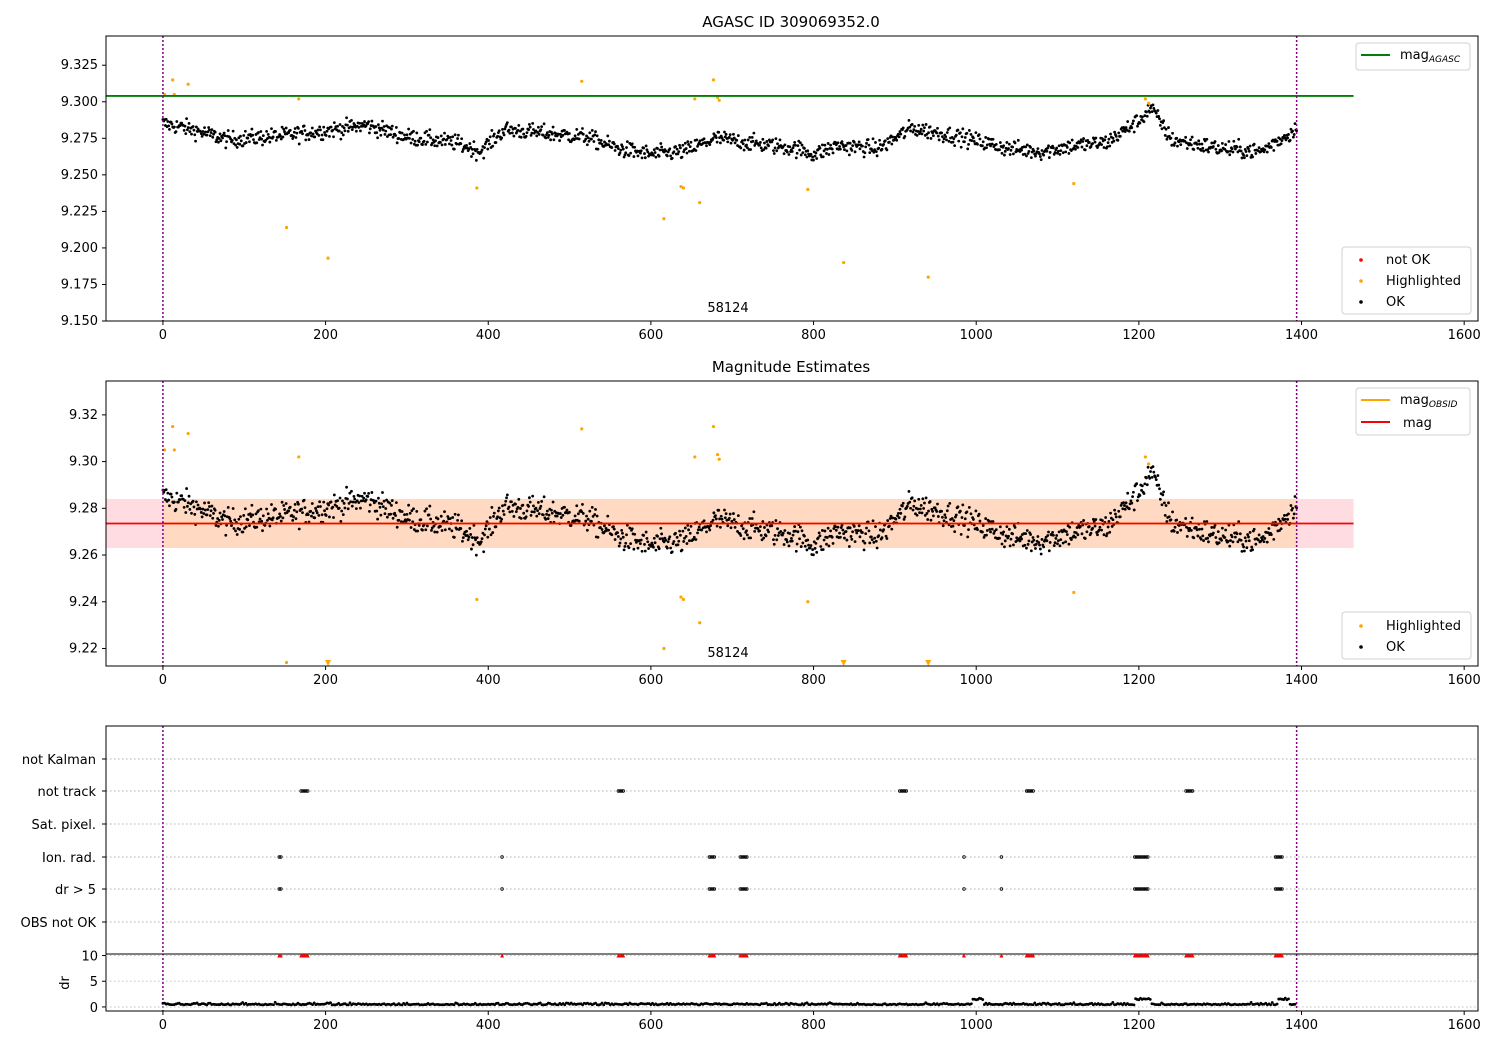  I want to click on legend-swatch-not-ok, so click(1361, 260).